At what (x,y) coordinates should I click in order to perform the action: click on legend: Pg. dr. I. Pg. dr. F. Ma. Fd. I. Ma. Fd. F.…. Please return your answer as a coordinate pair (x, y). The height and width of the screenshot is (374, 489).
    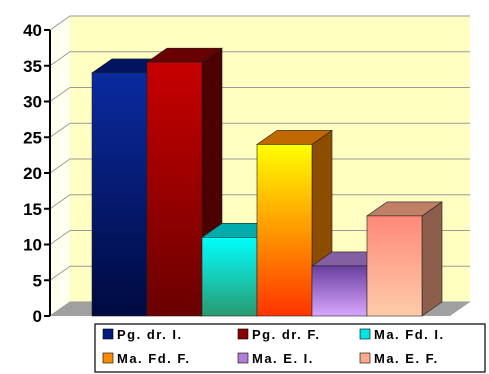
    Looking at the image, I should click on (290, 348).